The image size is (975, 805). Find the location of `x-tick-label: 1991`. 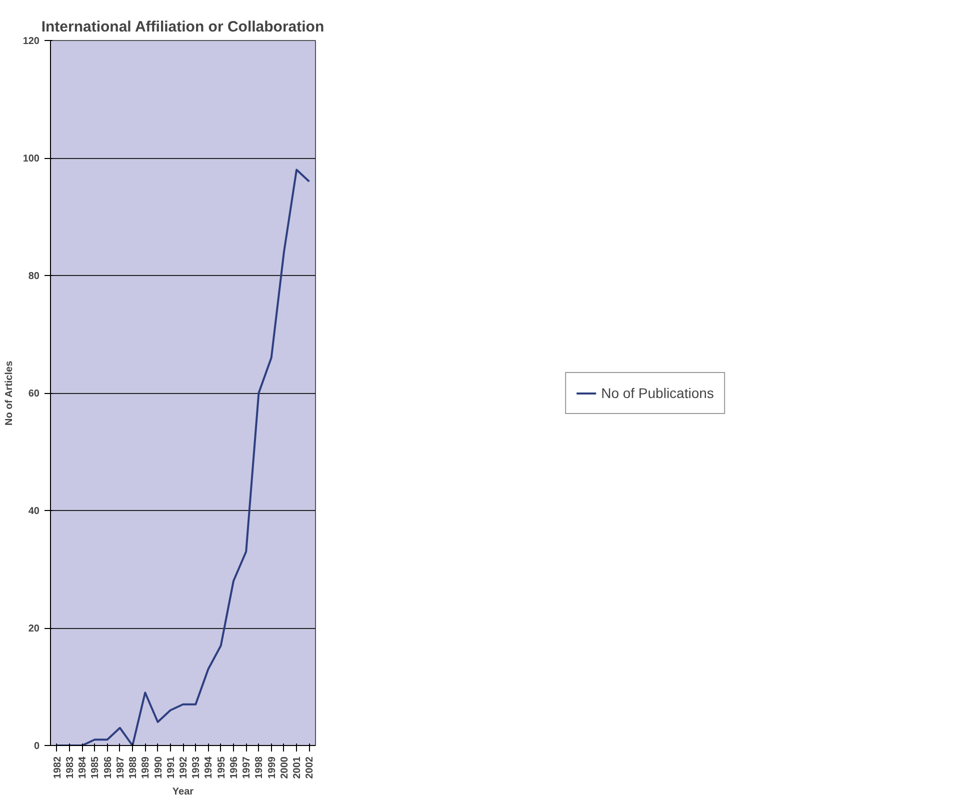

x-tick-label: 1991 is located at coordinates (171, 767).